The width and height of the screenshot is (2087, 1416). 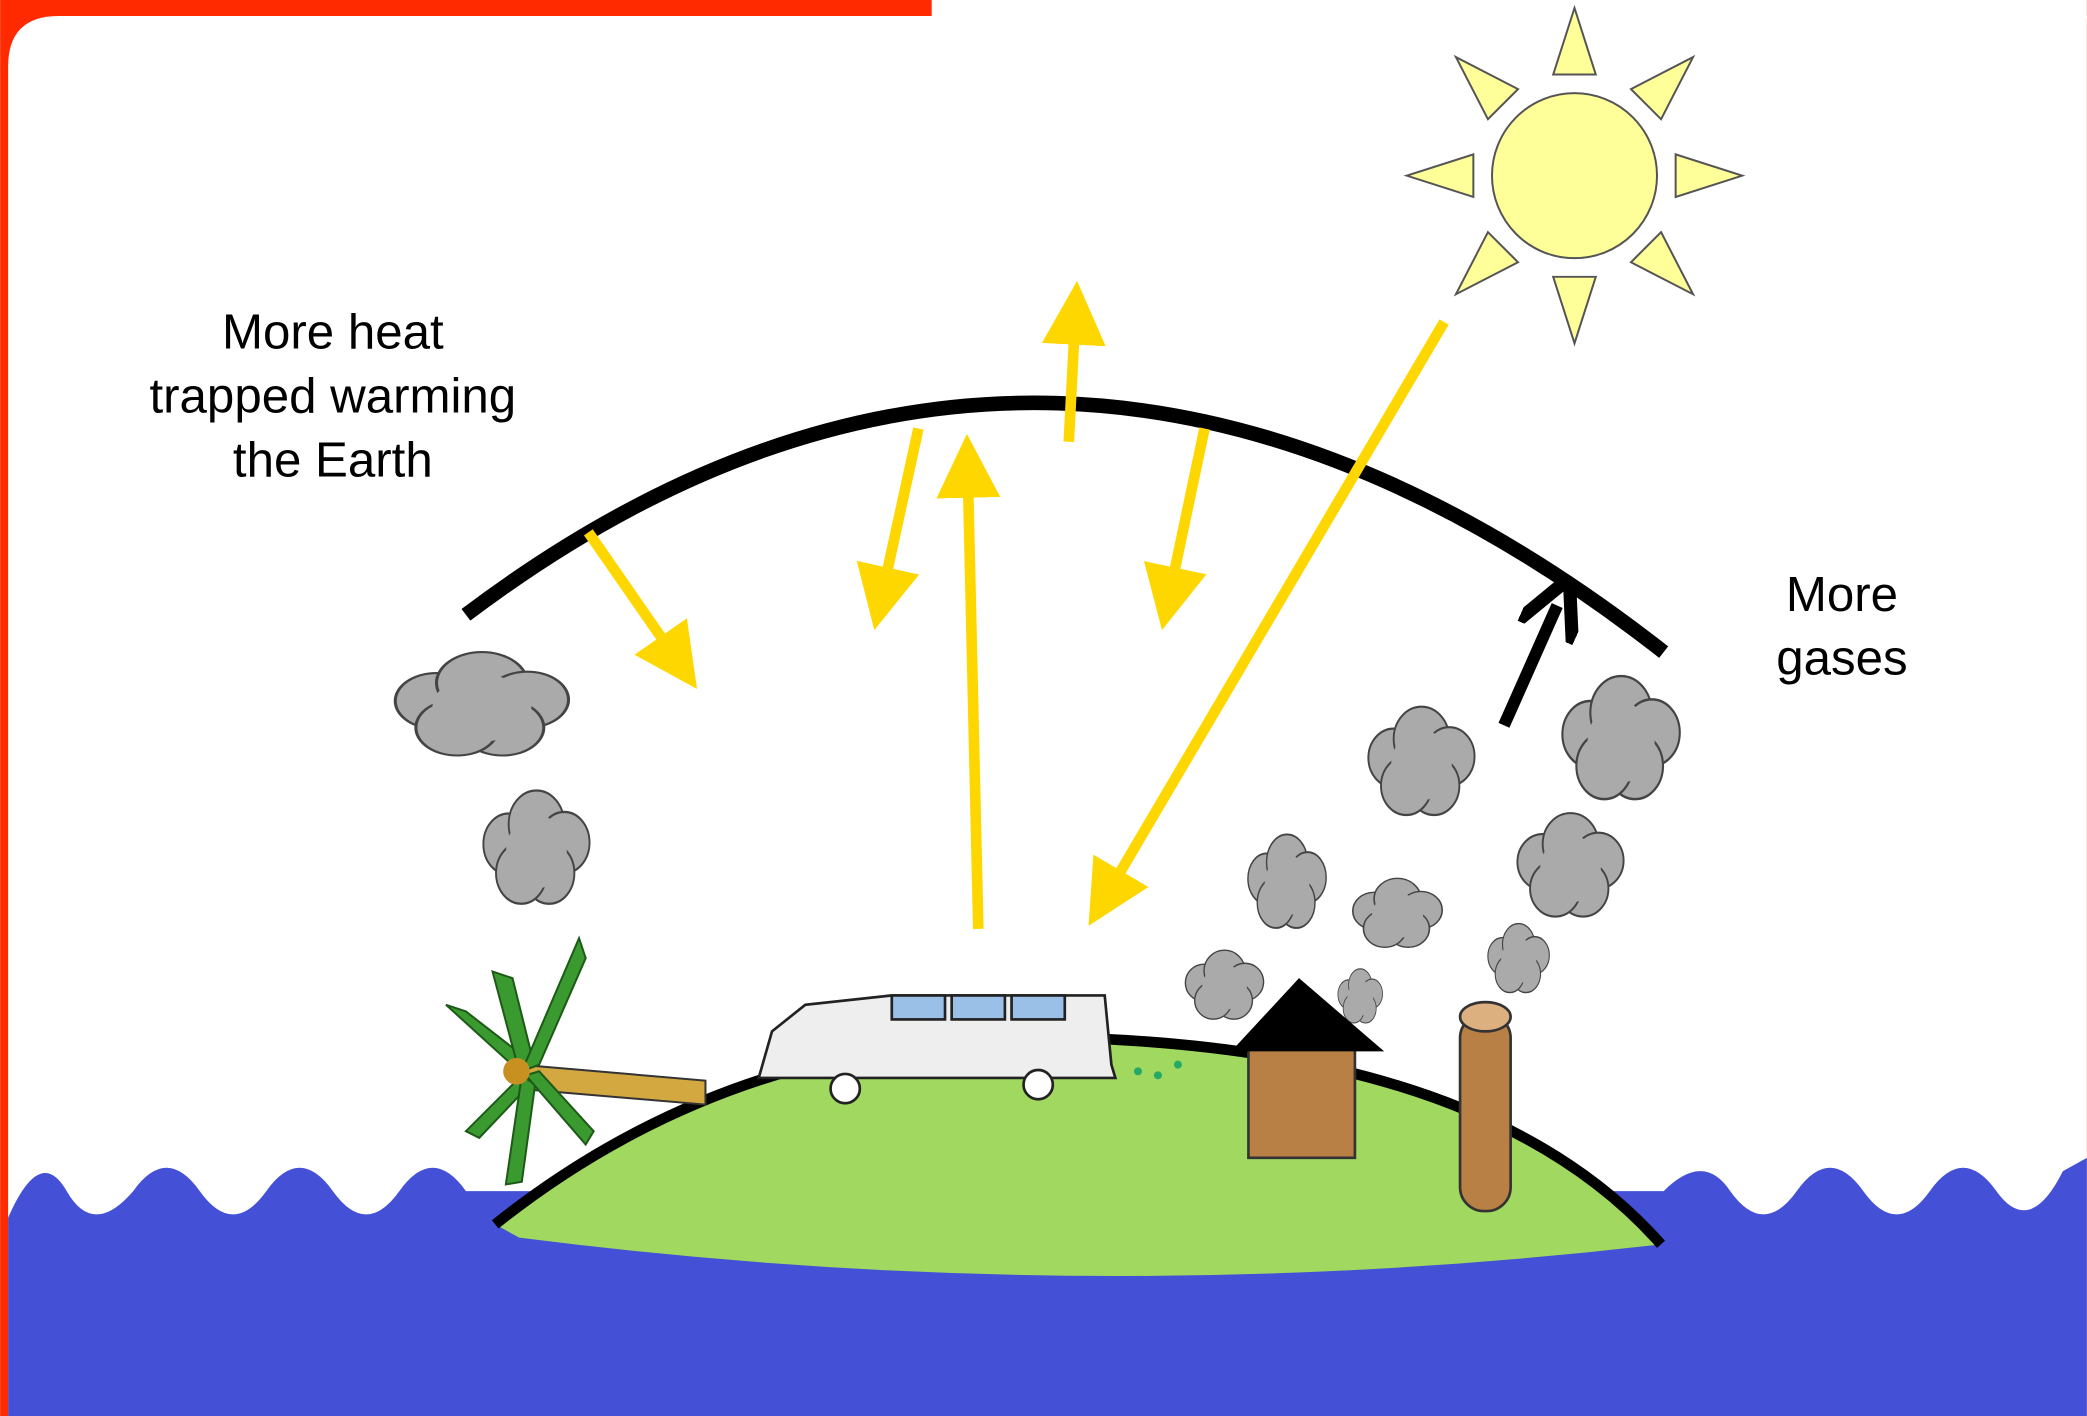 I want to click on atmosphere, so click(x=1065, y=526).